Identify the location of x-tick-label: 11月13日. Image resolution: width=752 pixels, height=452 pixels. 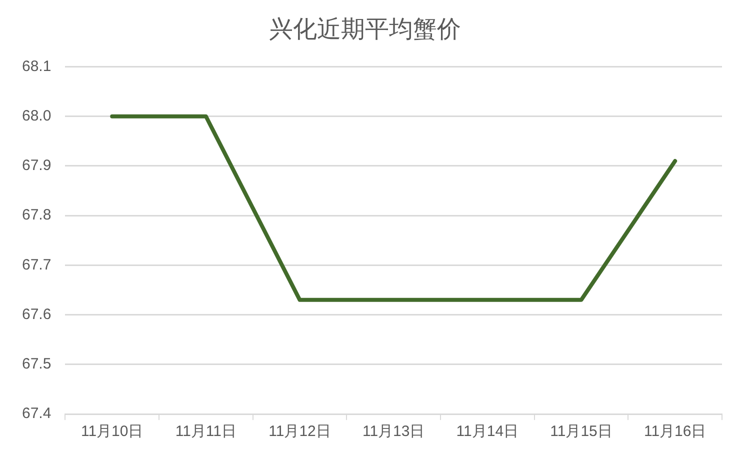
(393, 431).